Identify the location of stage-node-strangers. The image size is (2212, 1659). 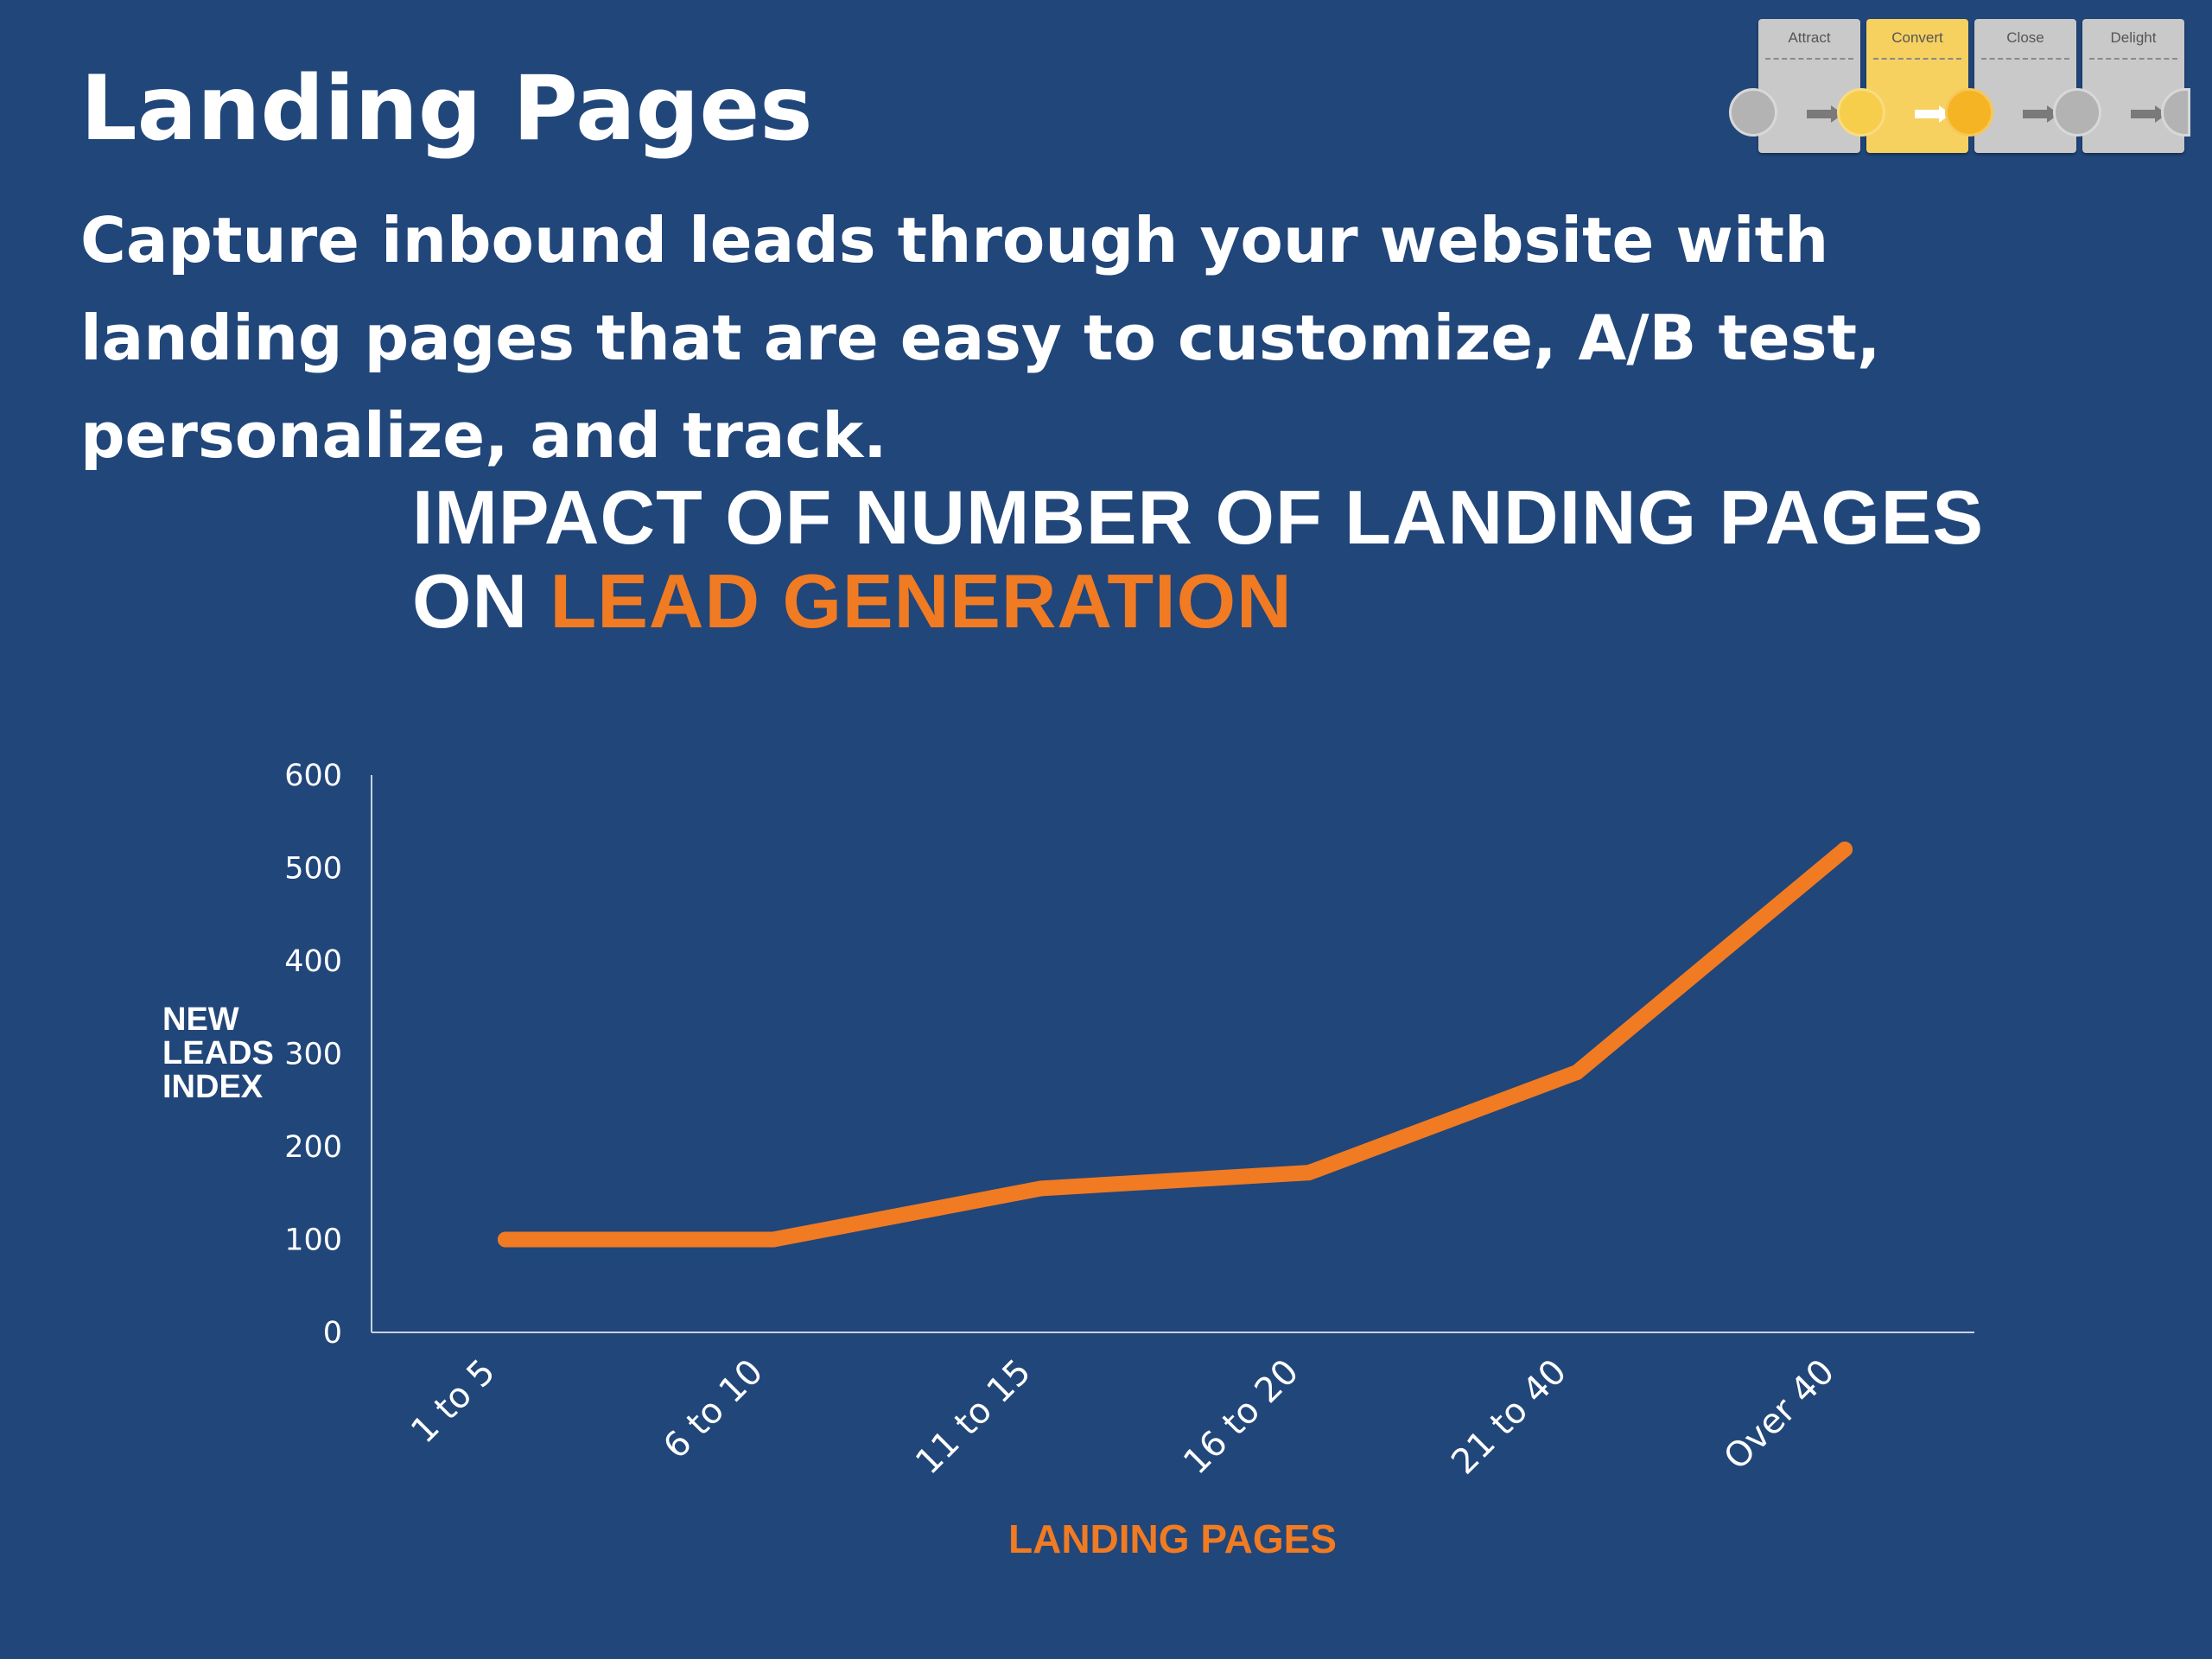
(1753, 112).